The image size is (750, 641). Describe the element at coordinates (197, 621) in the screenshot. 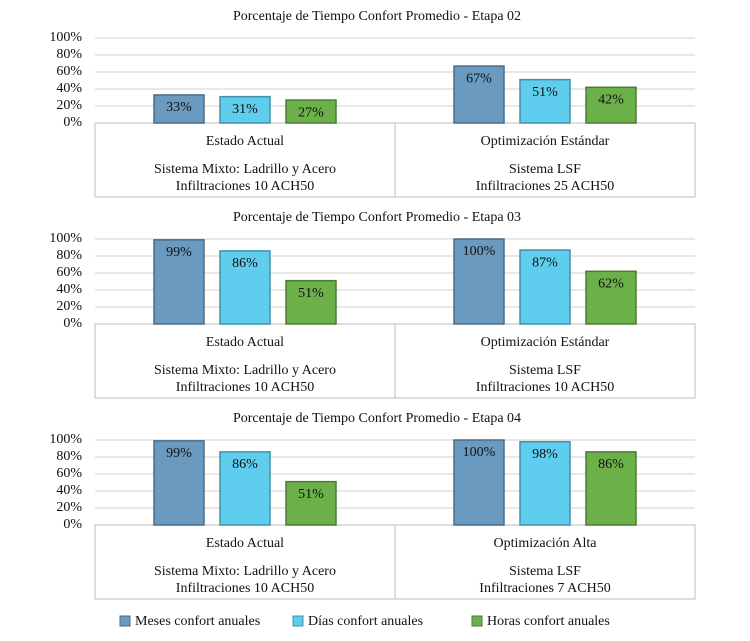

I see `legend-label: Meses confort anuales` at that location.